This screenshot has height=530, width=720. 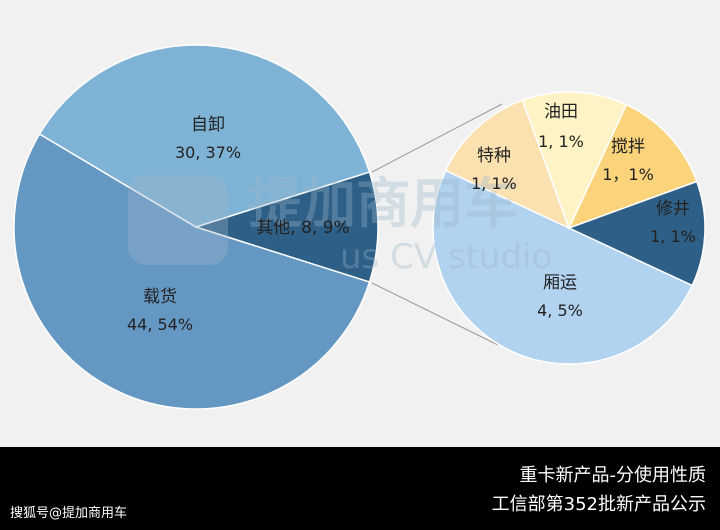 I want to click on label-tezhong-name: 特种, so click(x=494, y=156).